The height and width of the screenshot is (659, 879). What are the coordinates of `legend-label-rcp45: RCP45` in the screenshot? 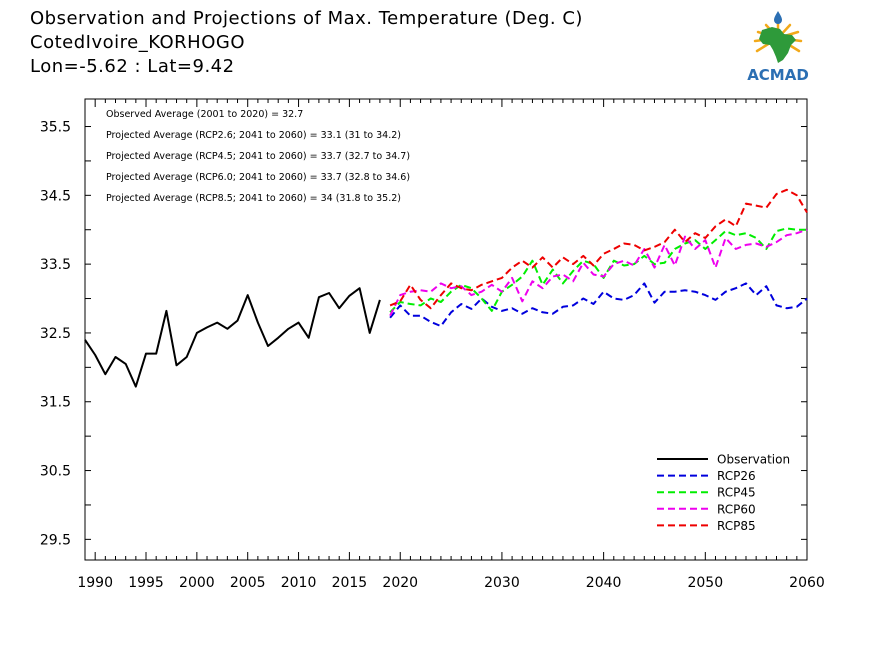 It's located at (736, 493).